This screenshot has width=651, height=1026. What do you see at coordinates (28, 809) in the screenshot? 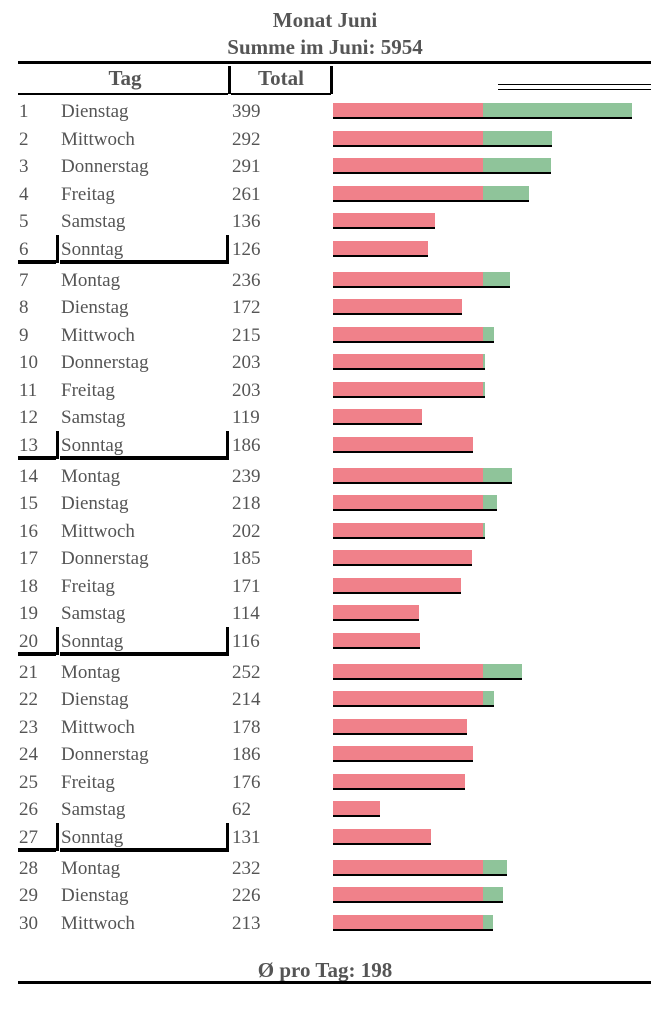
I see `day-number: 26` at bounding box center [28, 809].